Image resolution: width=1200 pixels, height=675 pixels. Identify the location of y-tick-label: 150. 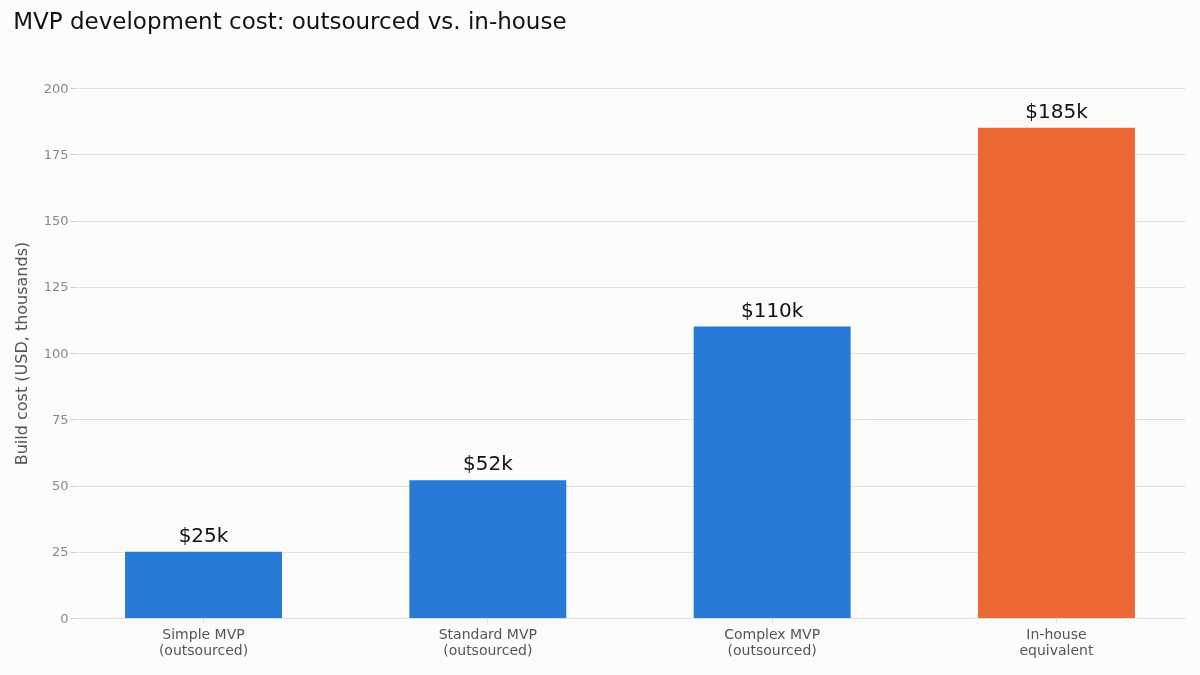
(56, 220).